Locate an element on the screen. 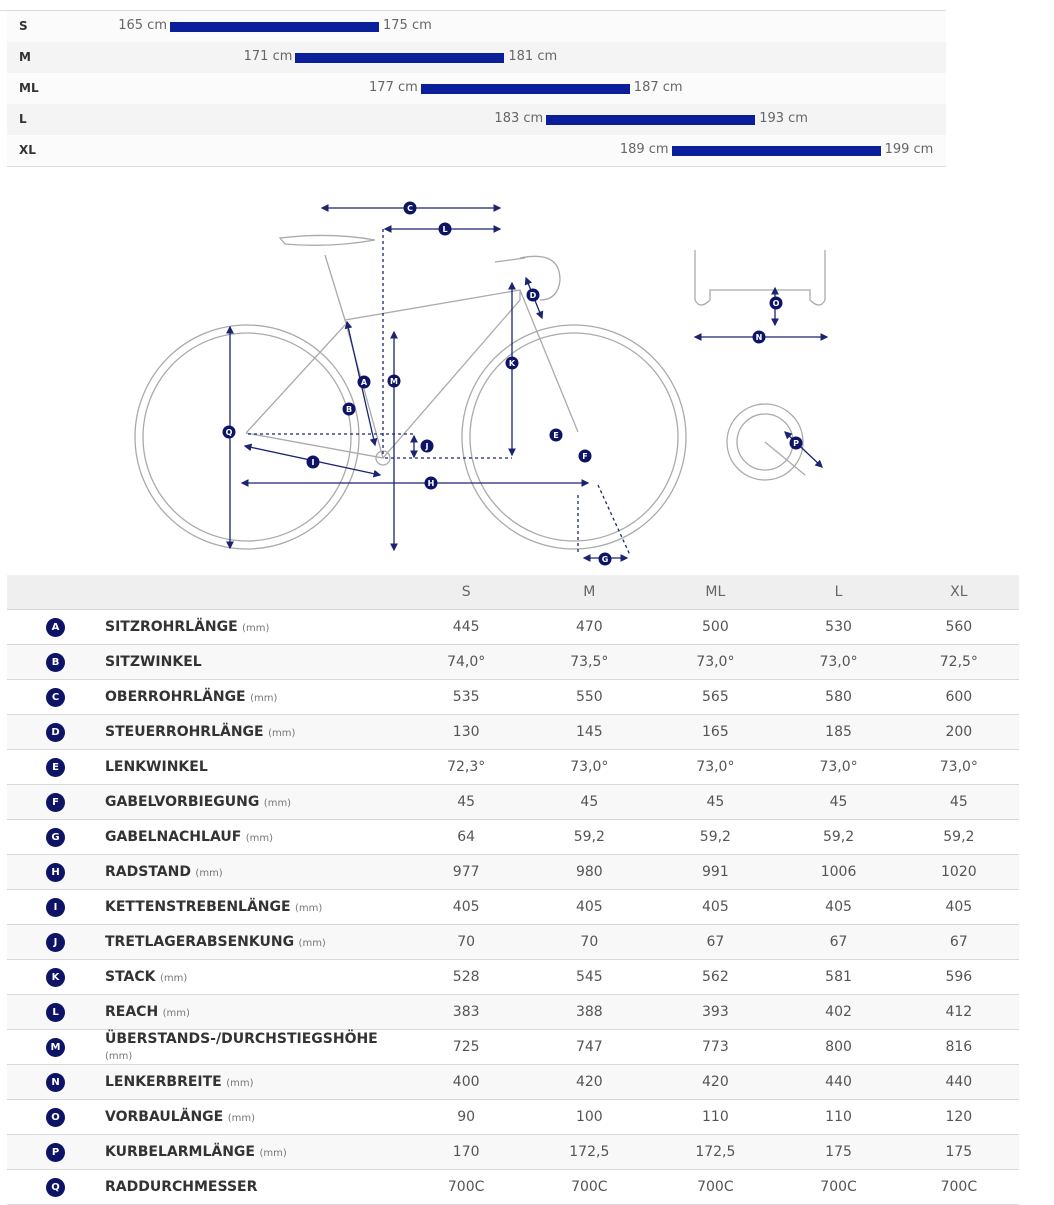 Image resolution: width=1054 pixels, height=1205 pixels. measurement-name: STACK is located at coordinates (130, 977).